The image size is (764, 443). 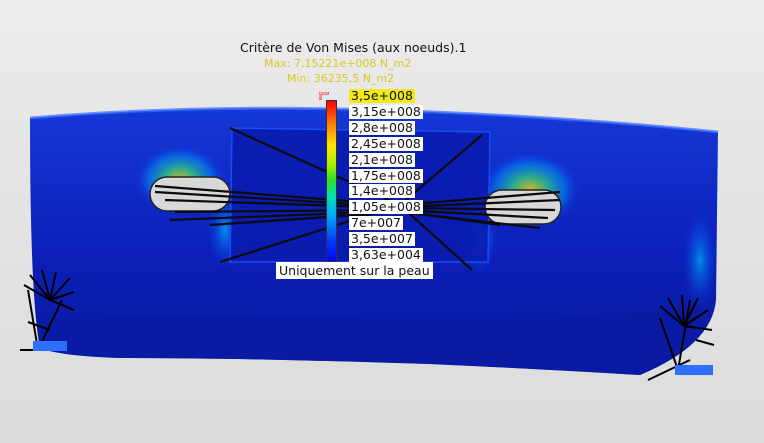 What do you see at coordinates (47, 310) in the screenshot?
I see `clamp-restraint-left-icon` at bounding box center [47, 310].